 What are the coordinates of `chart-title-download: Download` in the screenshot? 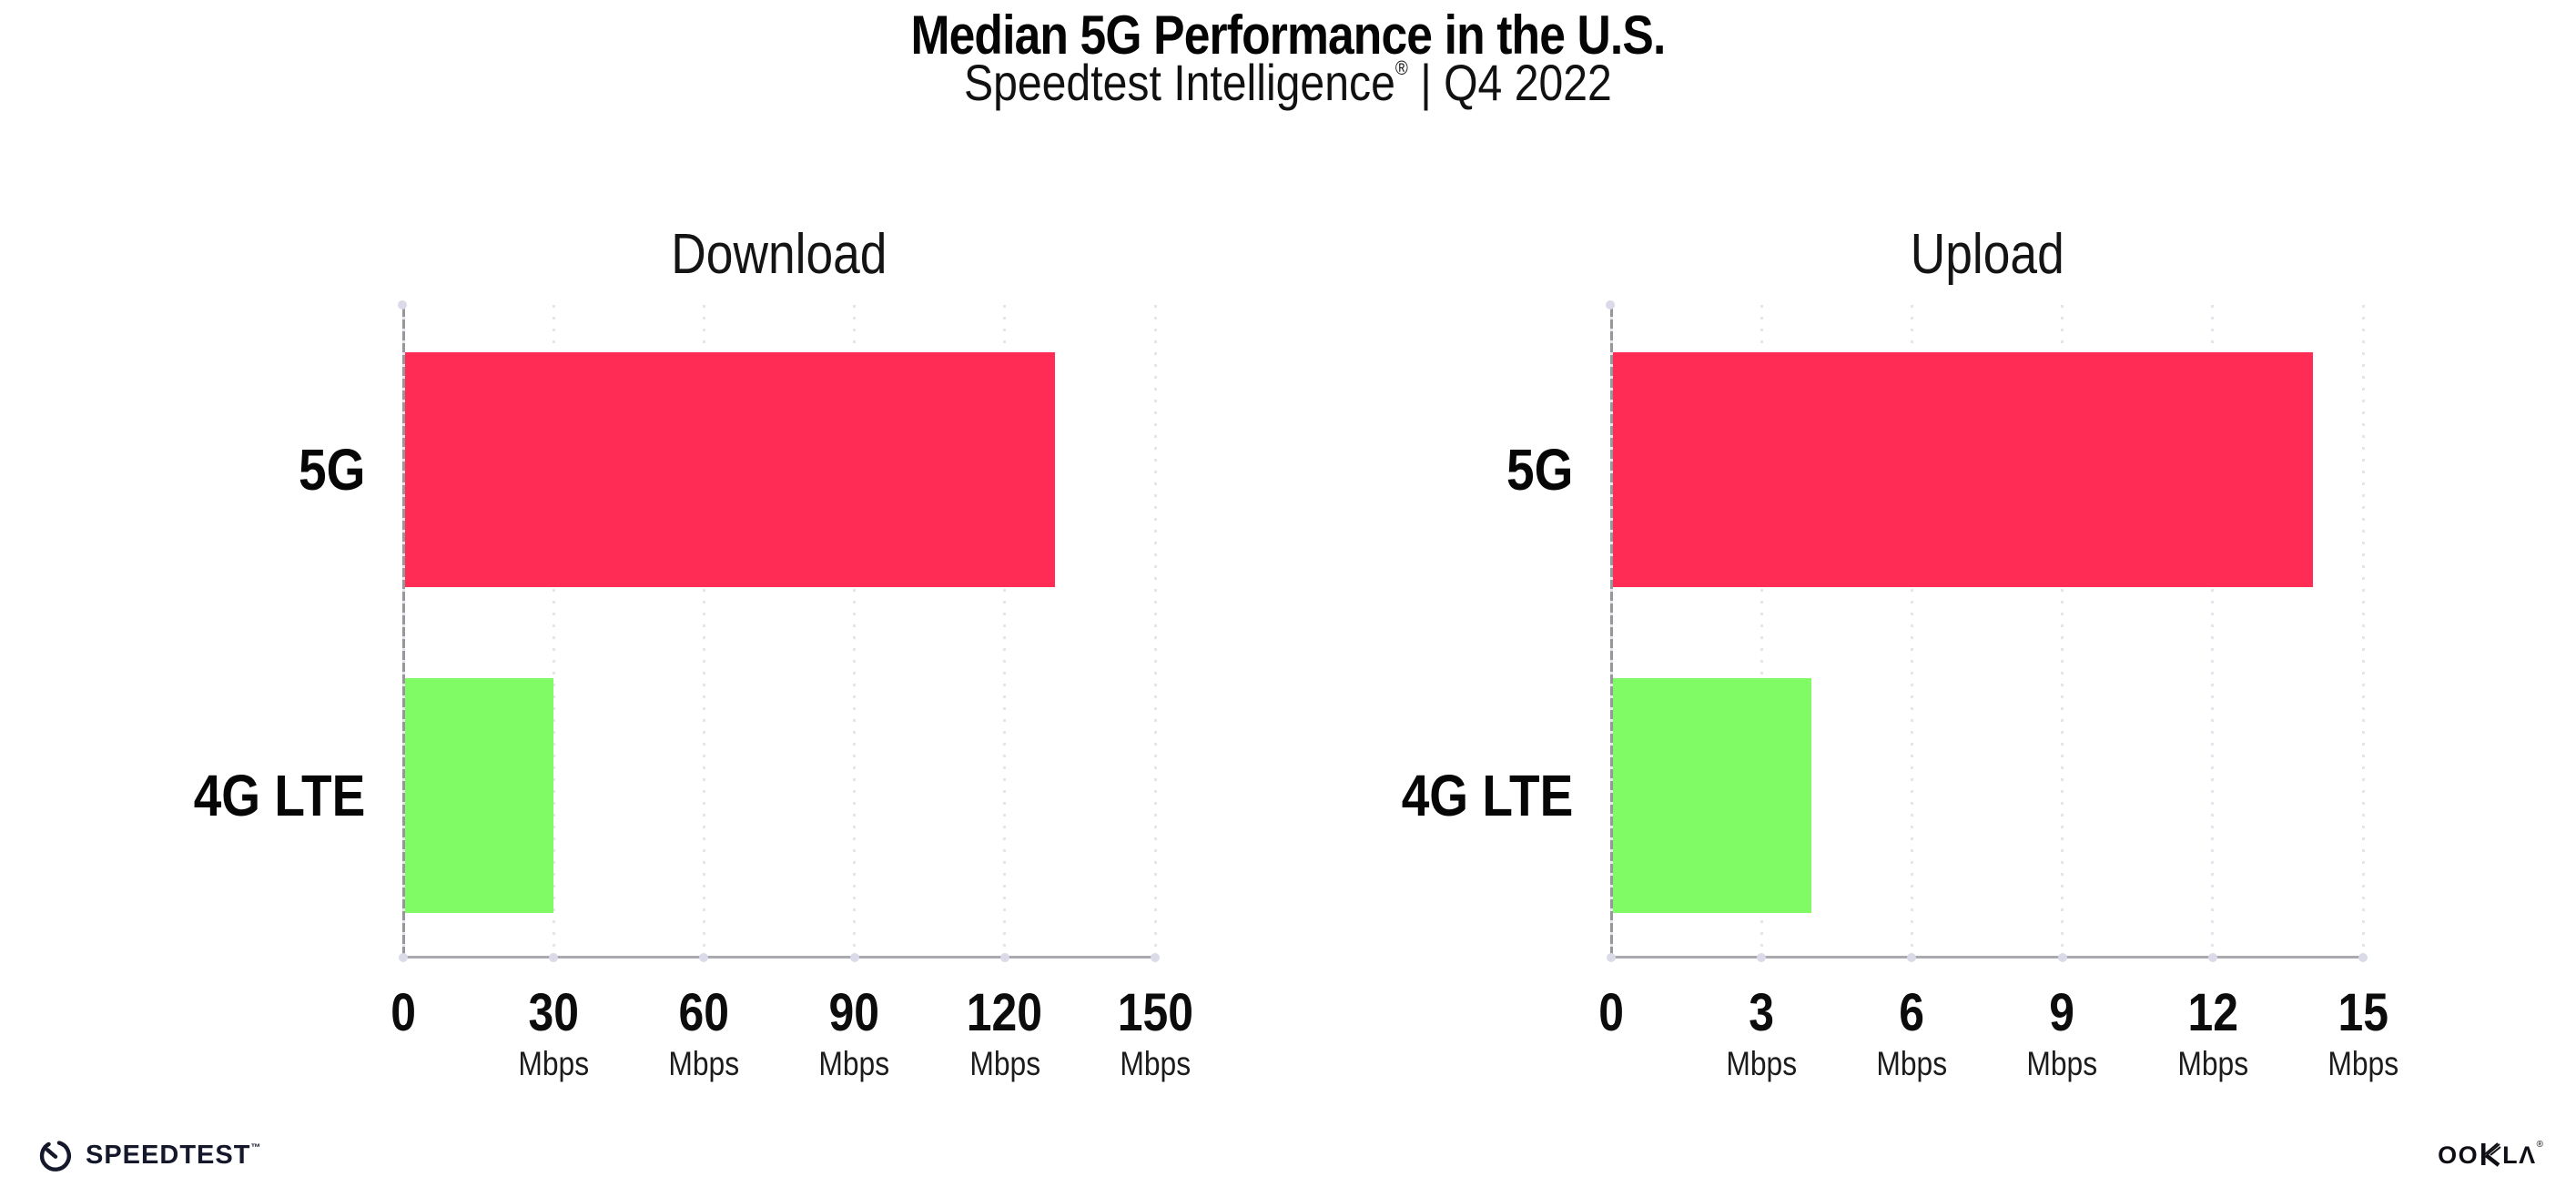 It's located at (779, 254).